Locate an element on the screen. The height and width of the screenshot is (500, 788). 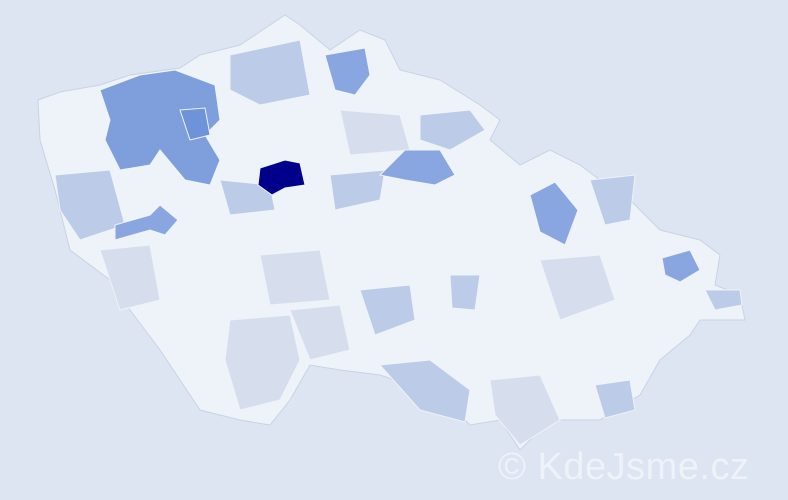
watermark: © KdeJsme.cz is located at coordinates (624, 467).